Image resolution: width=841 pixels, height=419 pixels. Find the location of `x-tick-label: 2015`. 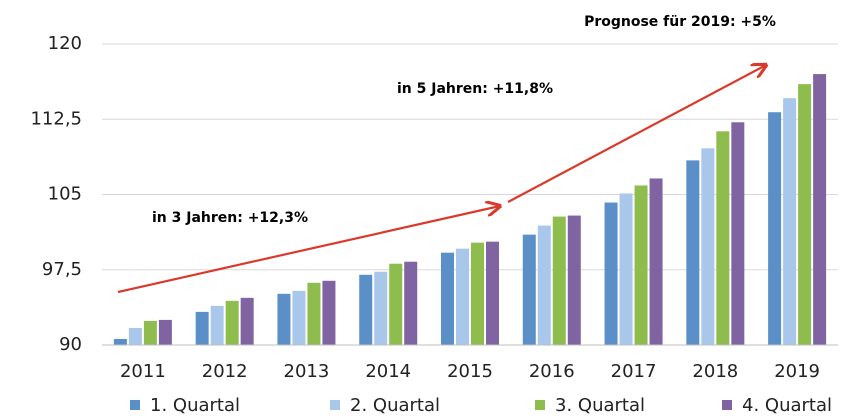

x-tick-label: 2015 is located at coordinates (470, 371).